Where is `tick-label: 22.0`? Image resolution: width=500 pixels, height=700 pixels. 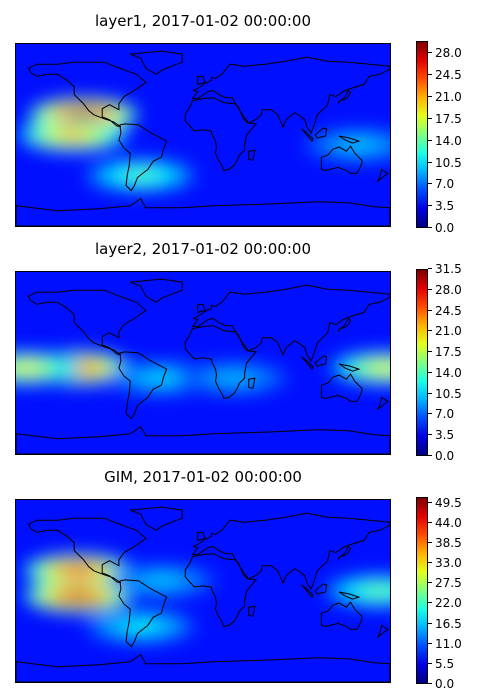 tick-label: 22.0 is located at coordinates (448, 603).